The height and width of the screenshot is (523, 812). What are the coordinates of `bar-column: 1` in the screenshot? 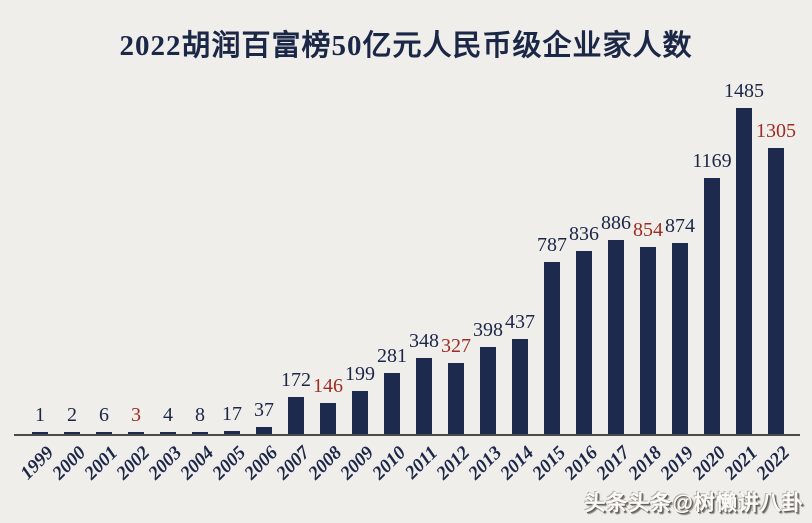 It's located at (40, 420).